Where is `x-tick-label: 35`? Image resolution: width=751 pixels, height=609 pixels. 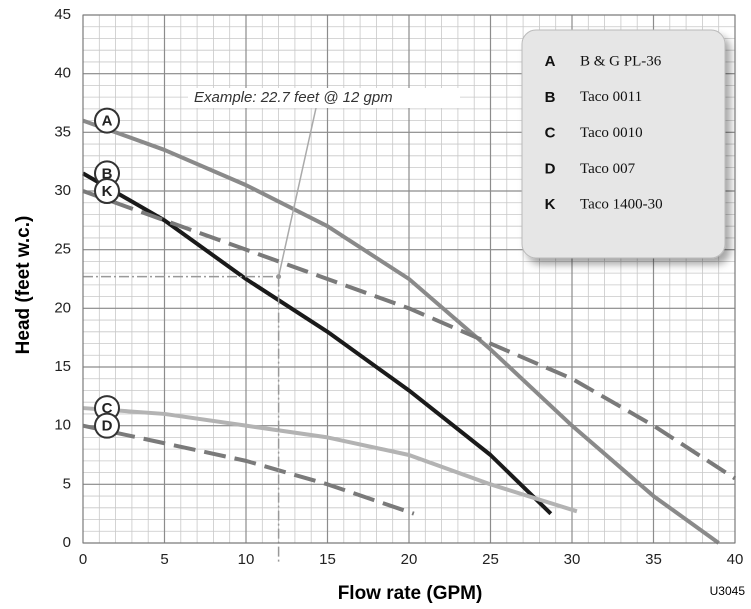 x-tick-label: 35 is located at coordinates (653, 559).